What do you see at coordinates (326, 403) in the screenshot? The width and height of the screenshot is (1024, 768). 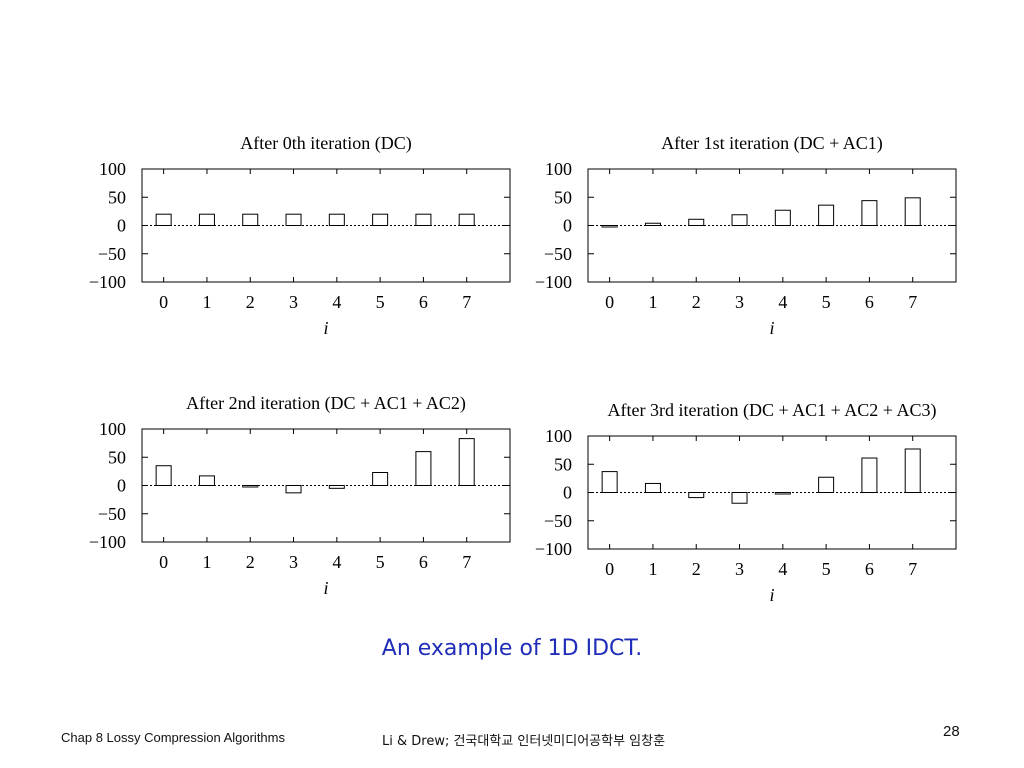 I see `chart-title: After 2nd iteration (DC + AC1 + AC2)` at bounding box center [326, 403].